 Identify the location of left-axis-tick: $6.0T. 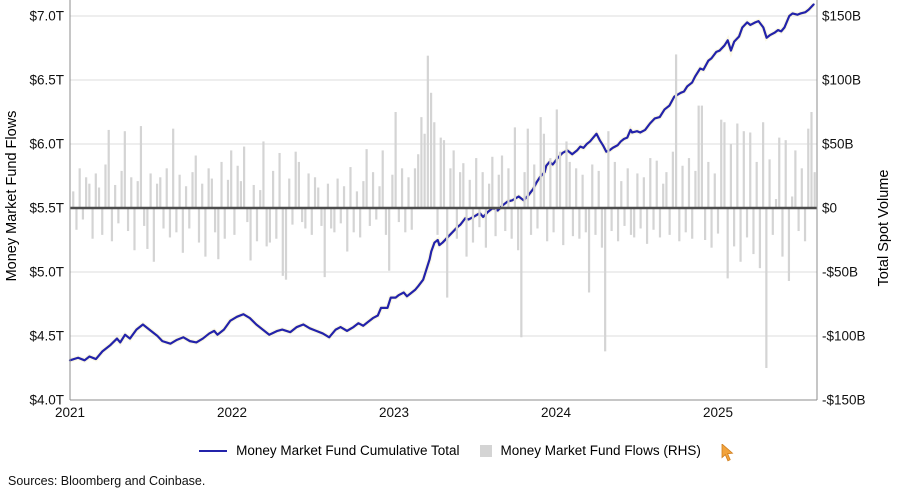
(46, 144).